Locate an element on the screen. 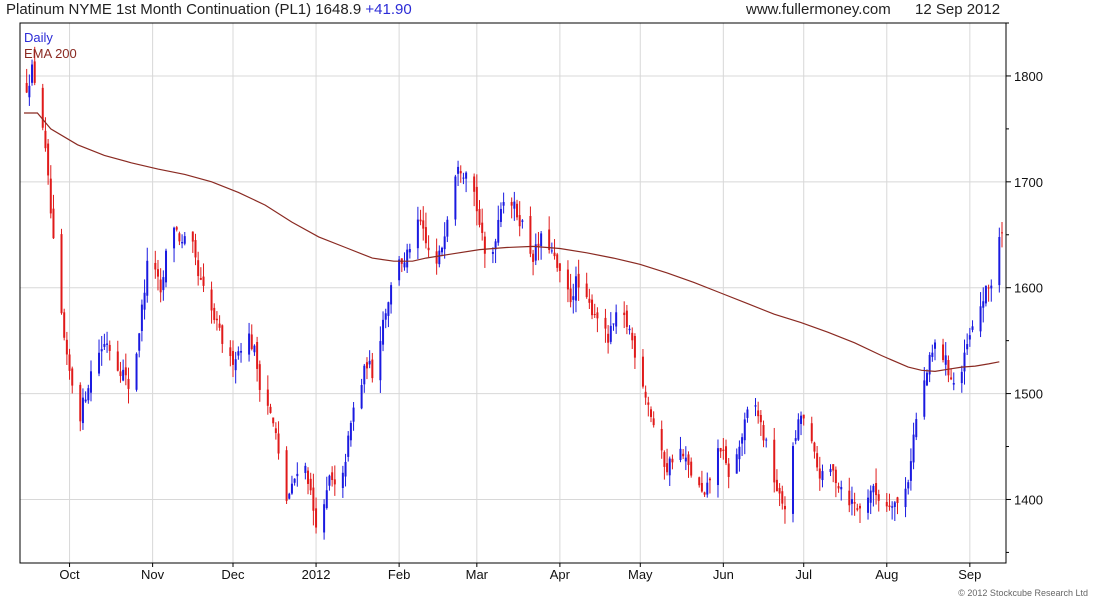 This screenshot has width=1100, height=600. legend-ema: EMA 200 is located at coordinates (50, 53).